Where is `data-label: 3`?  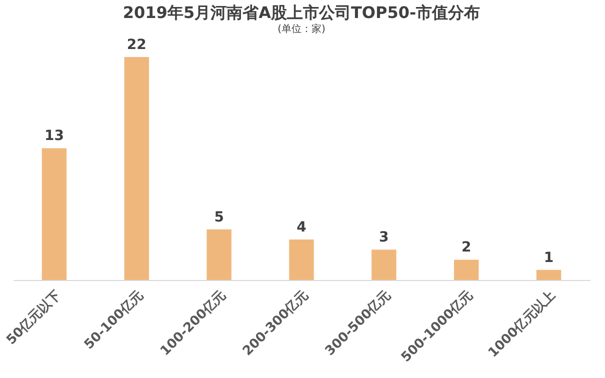 data-label: 3 is located at coordinates (384, 238).